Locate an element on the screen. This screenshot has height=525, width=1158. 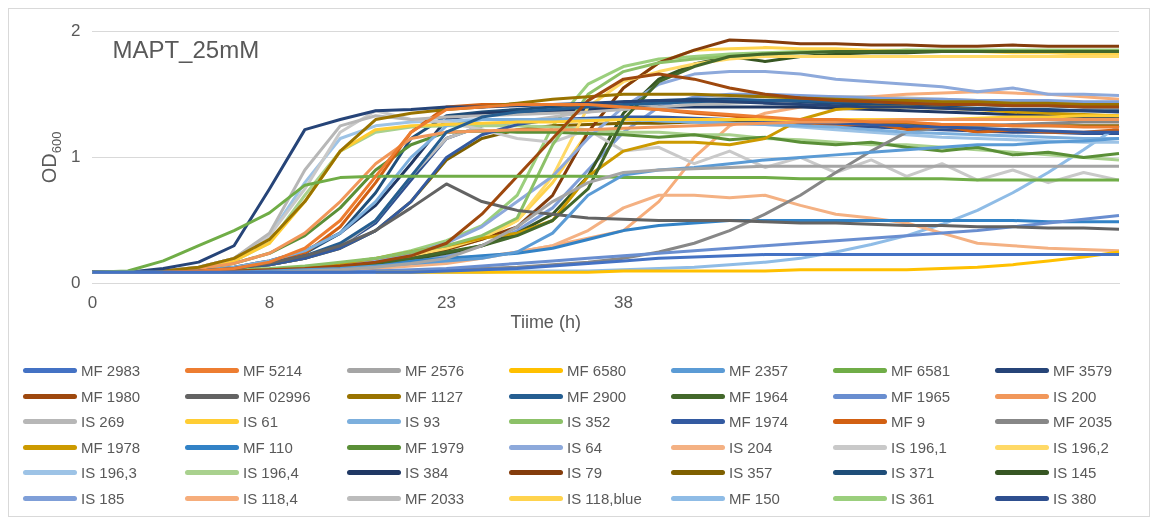
legend-label: IS 204 is located at coordinates (751, 447).